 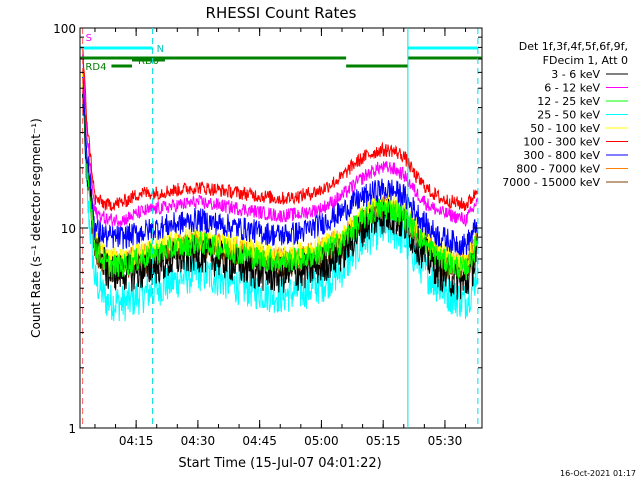 I want to click on saa-label: S, so click(x=89, y=38).